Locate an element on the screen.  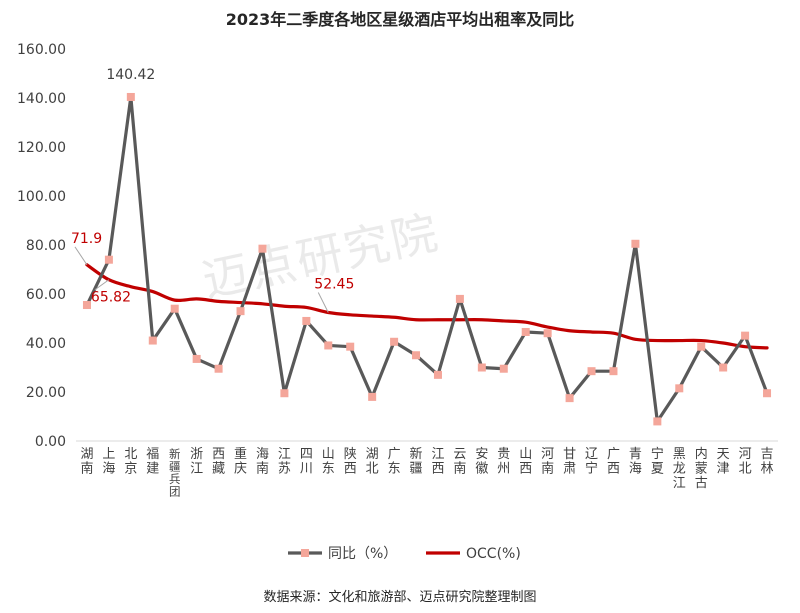
x-tick-label: 辽宁 is located at coordinates (591, 462).